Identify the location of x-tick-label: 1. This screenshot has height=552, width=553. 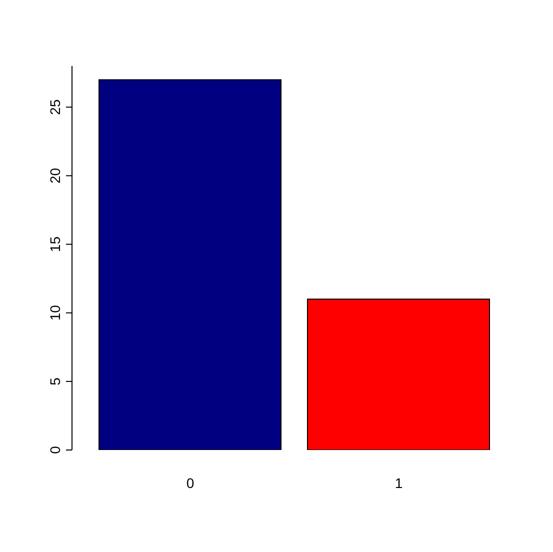
(398, 482).